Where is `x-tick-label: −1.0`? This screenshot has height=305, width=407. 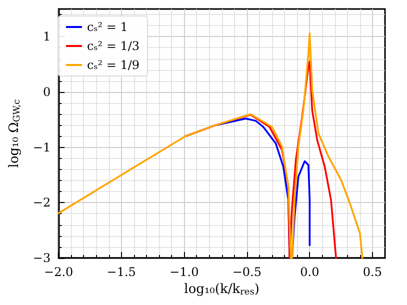 x-tick-label: −1.0 is located at coordinates (184, 272).